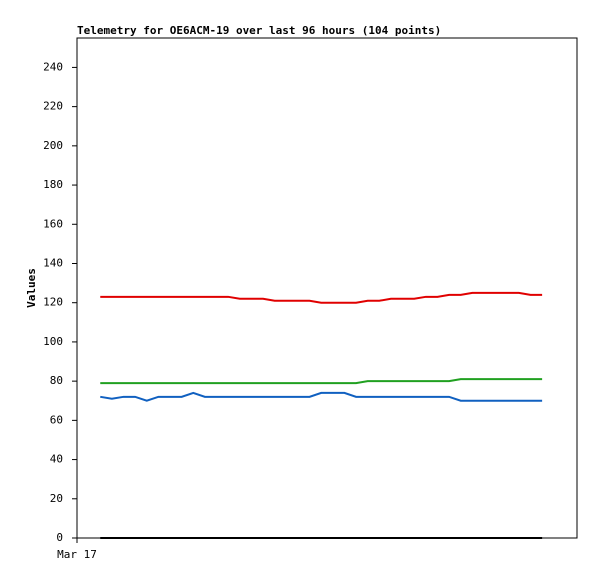  I want to click on y-tick-label: 160, so click(53, 223).